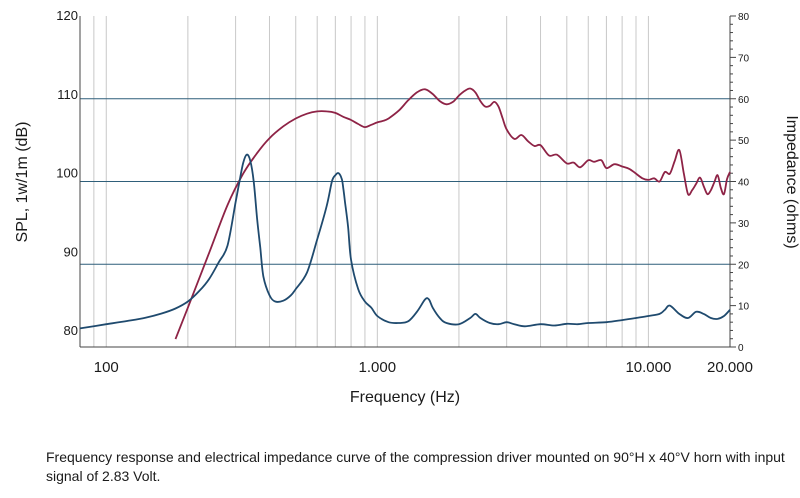  What do you see at coordinates (744, 100) in the screenshot?
I see `y-right-tick-label: 60` at bounding box center [744, 100].